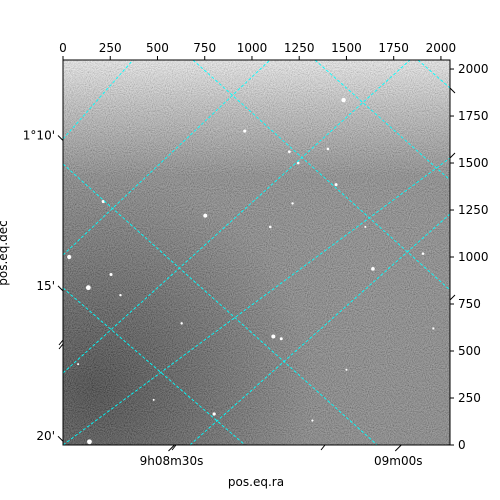 Image resolution: width=500 pixels, height=500 pixels. Describe the element at coordinates (45, 436) in the screenshot. I see `dec-tick-label: 20'` at that location.